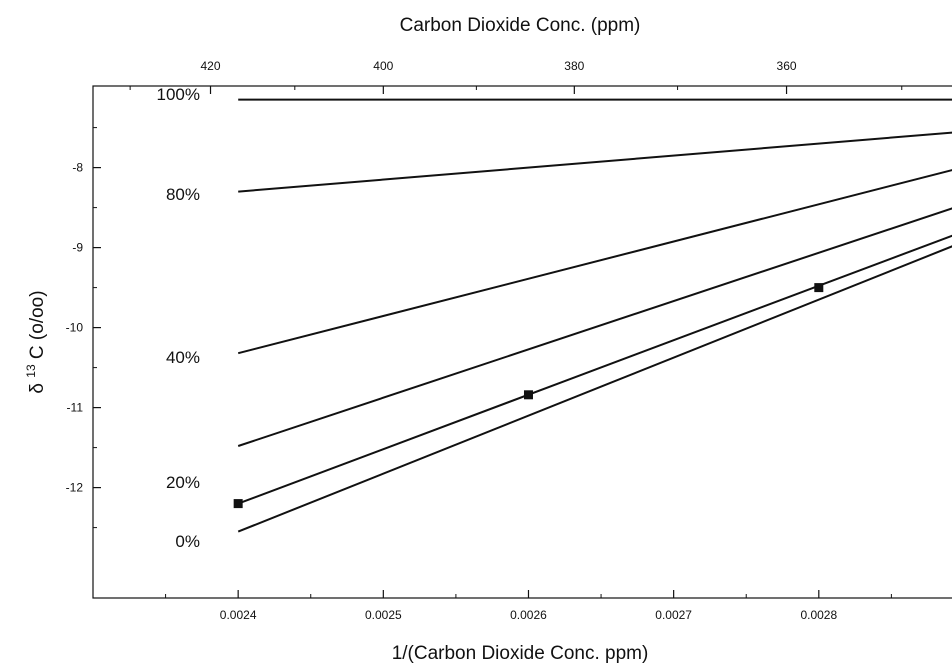 The width and height of the screenshot is (952, 668). I want to click on x-axis-title: 1/(Carbon Dioxide Conc. ppm), so click(520, 653).